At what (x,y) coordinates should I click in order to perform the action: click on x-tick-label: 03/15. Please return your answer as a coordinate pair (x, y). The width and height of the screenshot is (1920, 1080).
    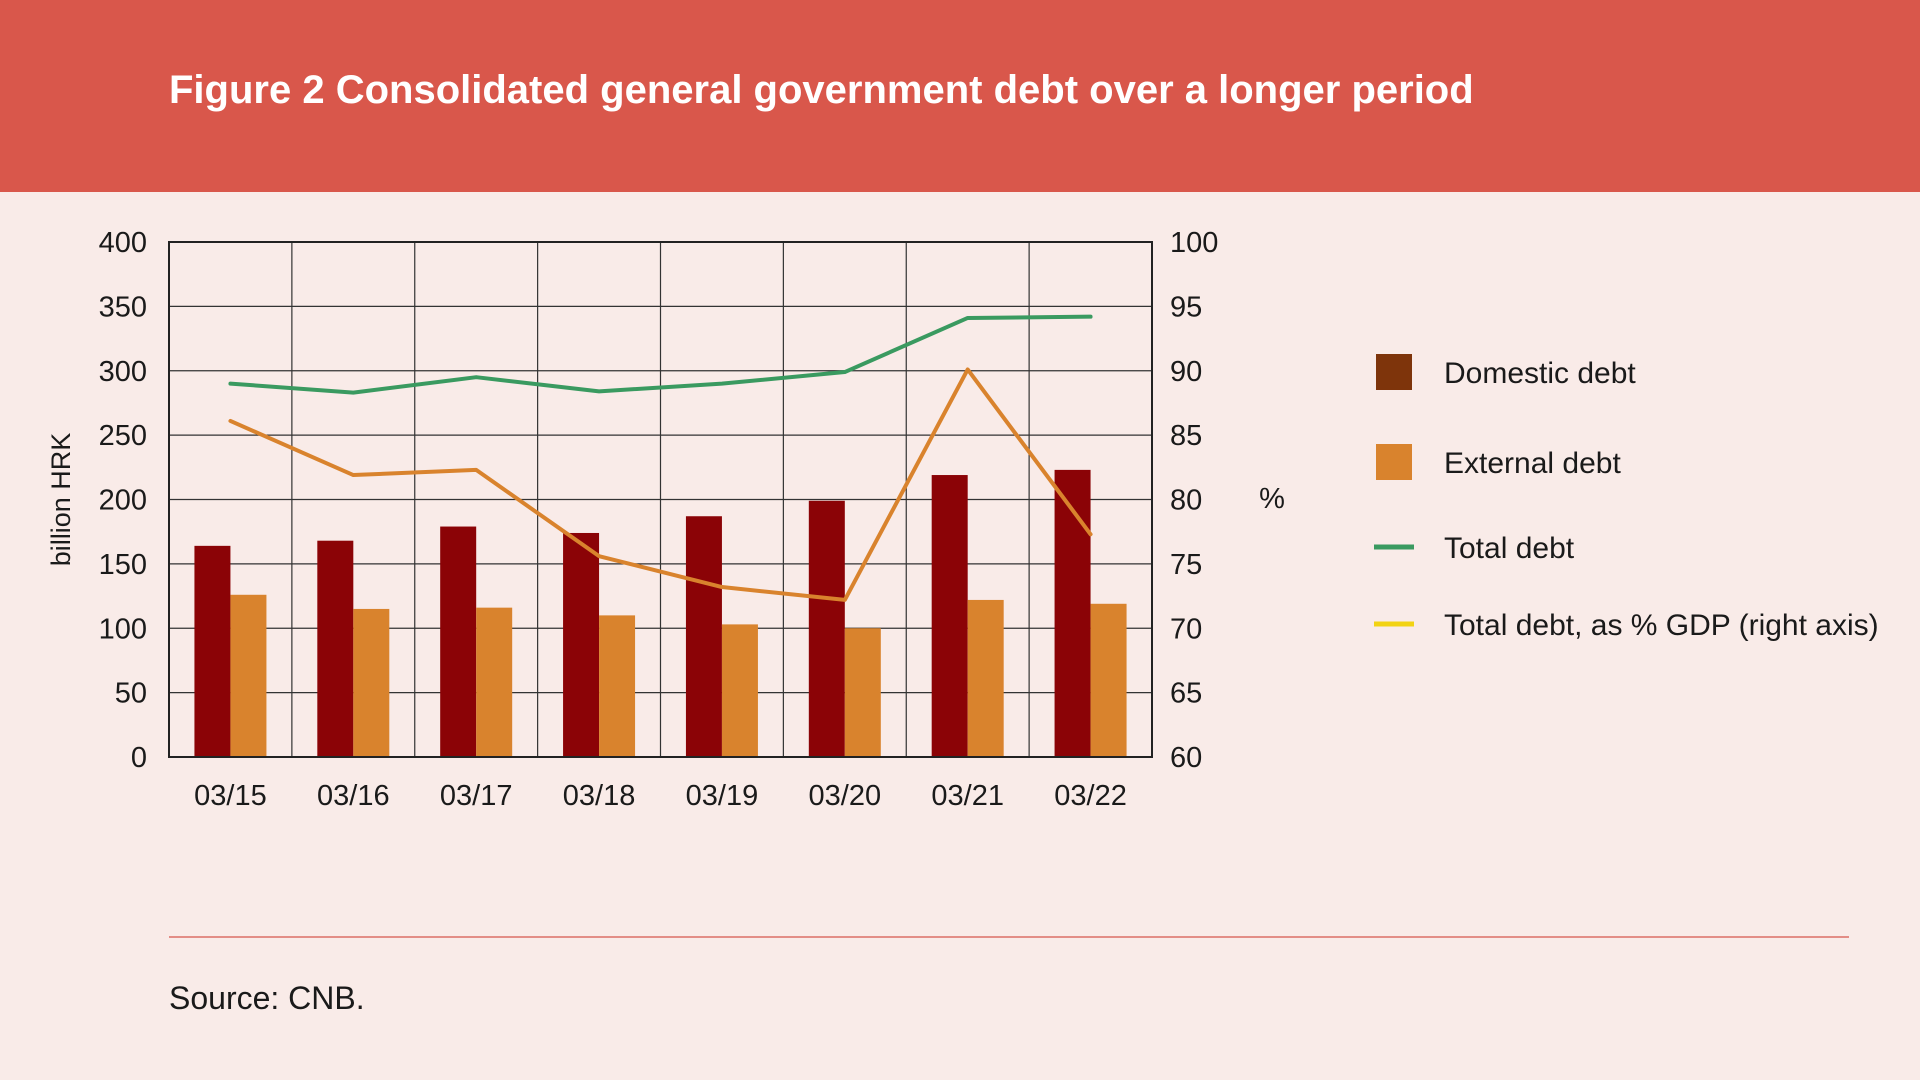
    Looking at the image, I should click on (230, 796).